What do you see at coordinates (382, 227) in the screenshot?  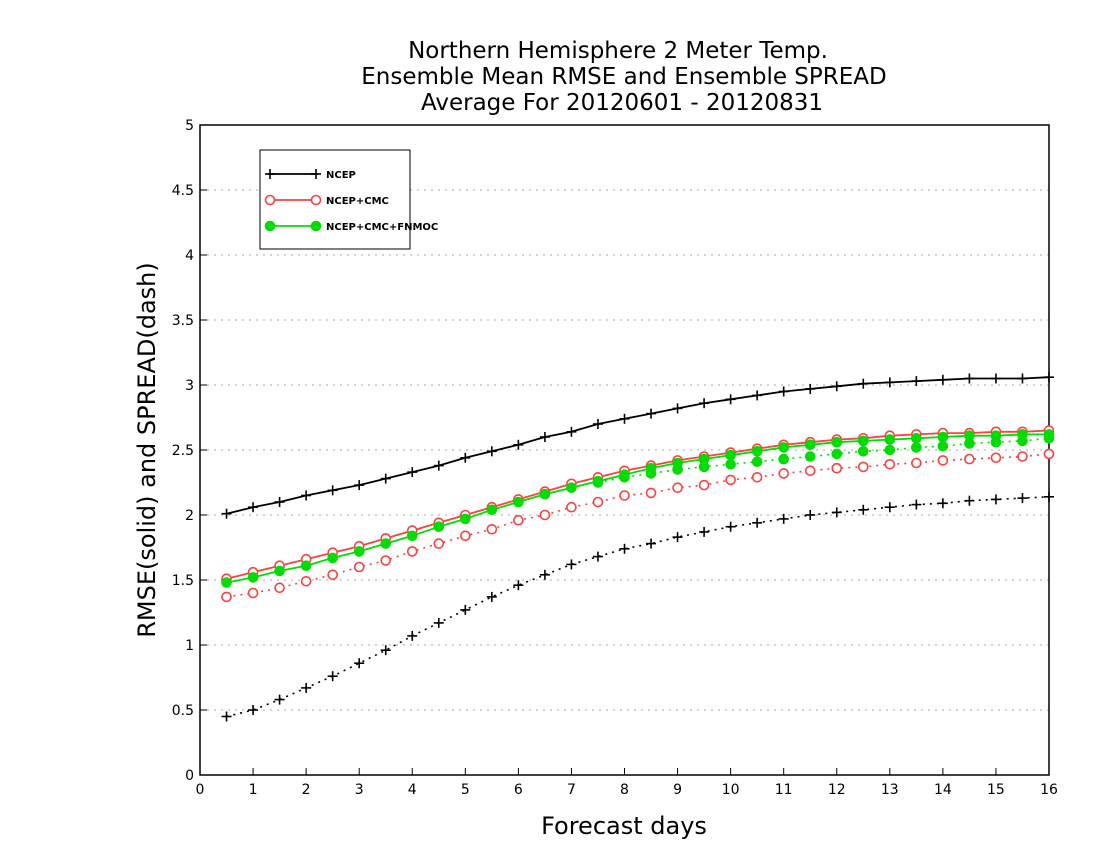 I see `legend-label: NCEP+CMC+FNMOC` at bounding box center [382, 227].